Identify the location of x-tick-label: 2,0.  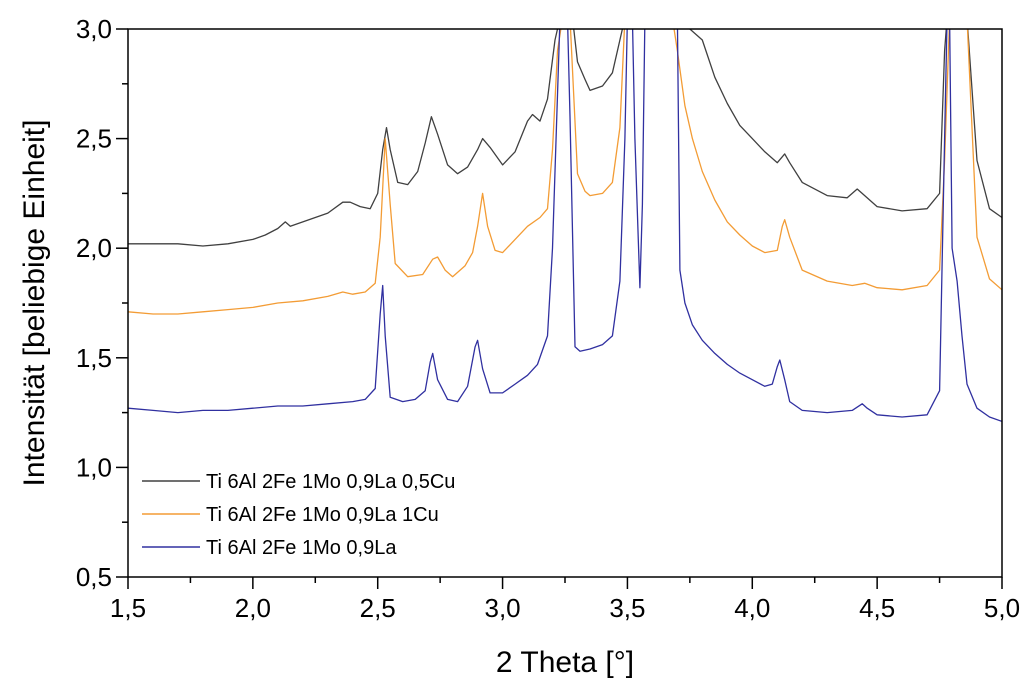
(253, 608).